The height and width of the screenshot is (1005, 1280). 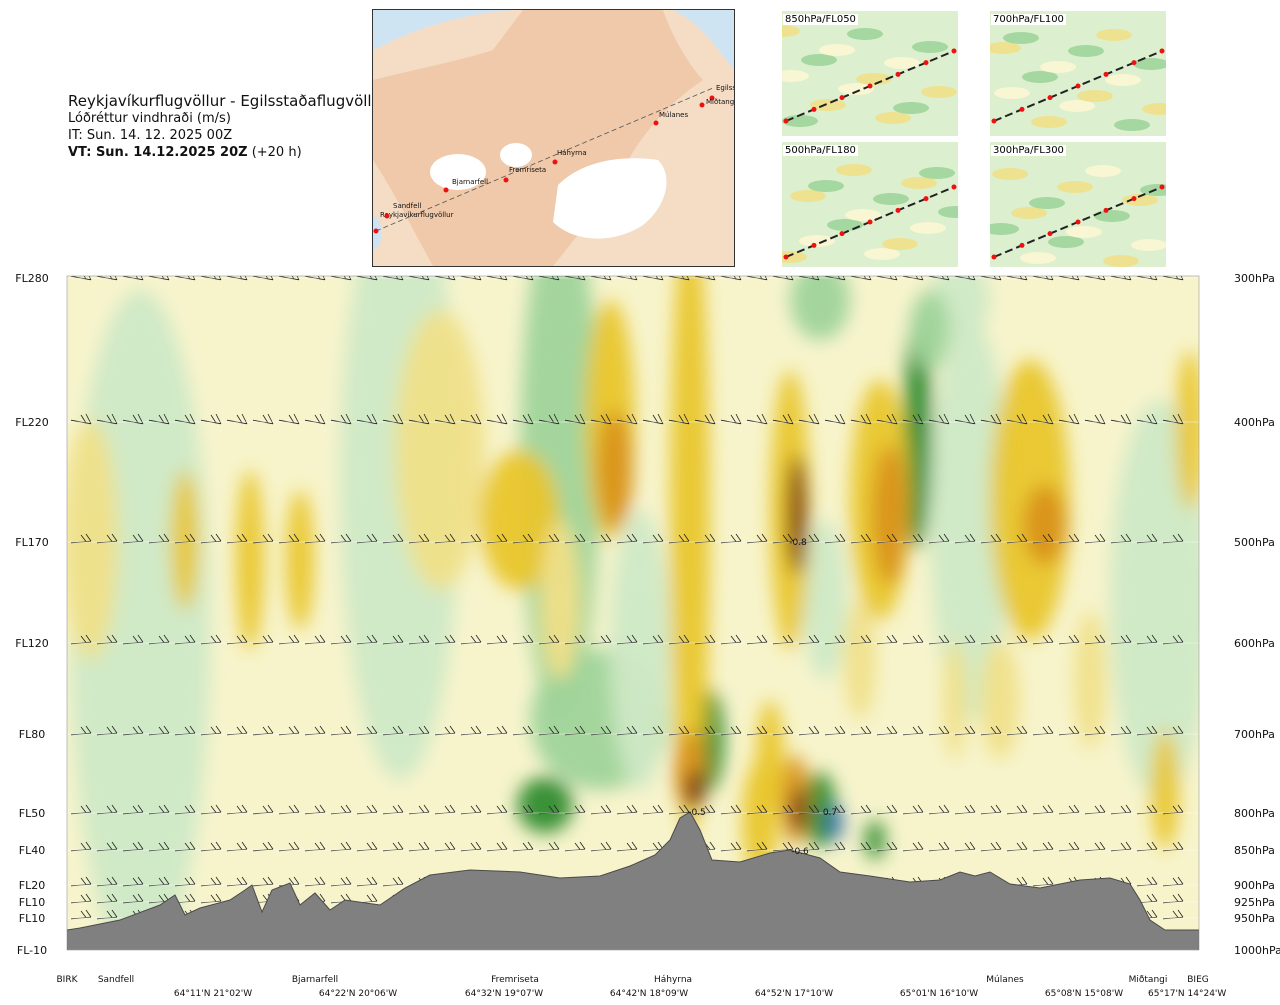 I want to click on location-label: Háhyrna, so click(x=673, y=980).